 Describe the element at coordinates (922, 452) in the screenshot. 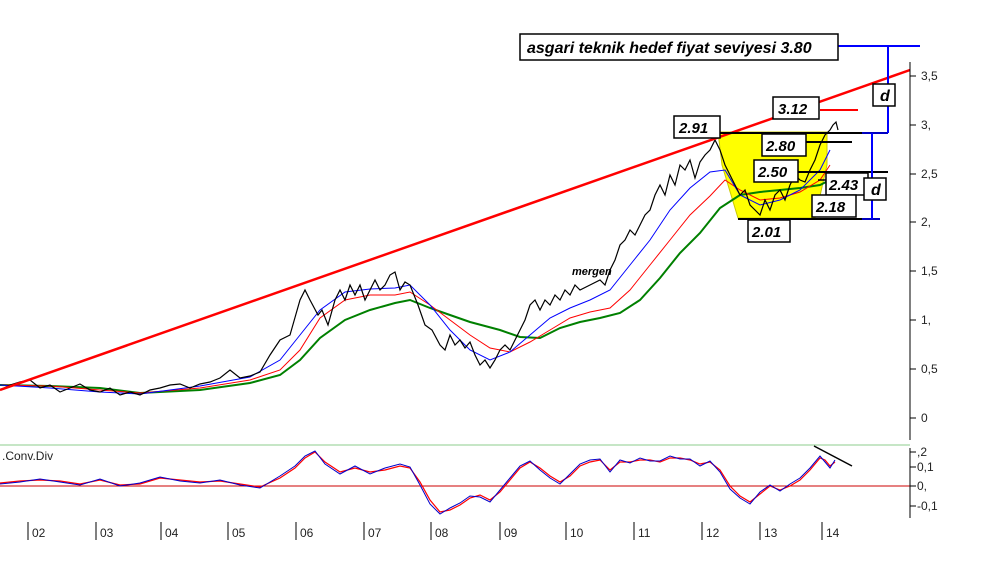

I see `oscillator-y-tick-label: ,2` at that location.